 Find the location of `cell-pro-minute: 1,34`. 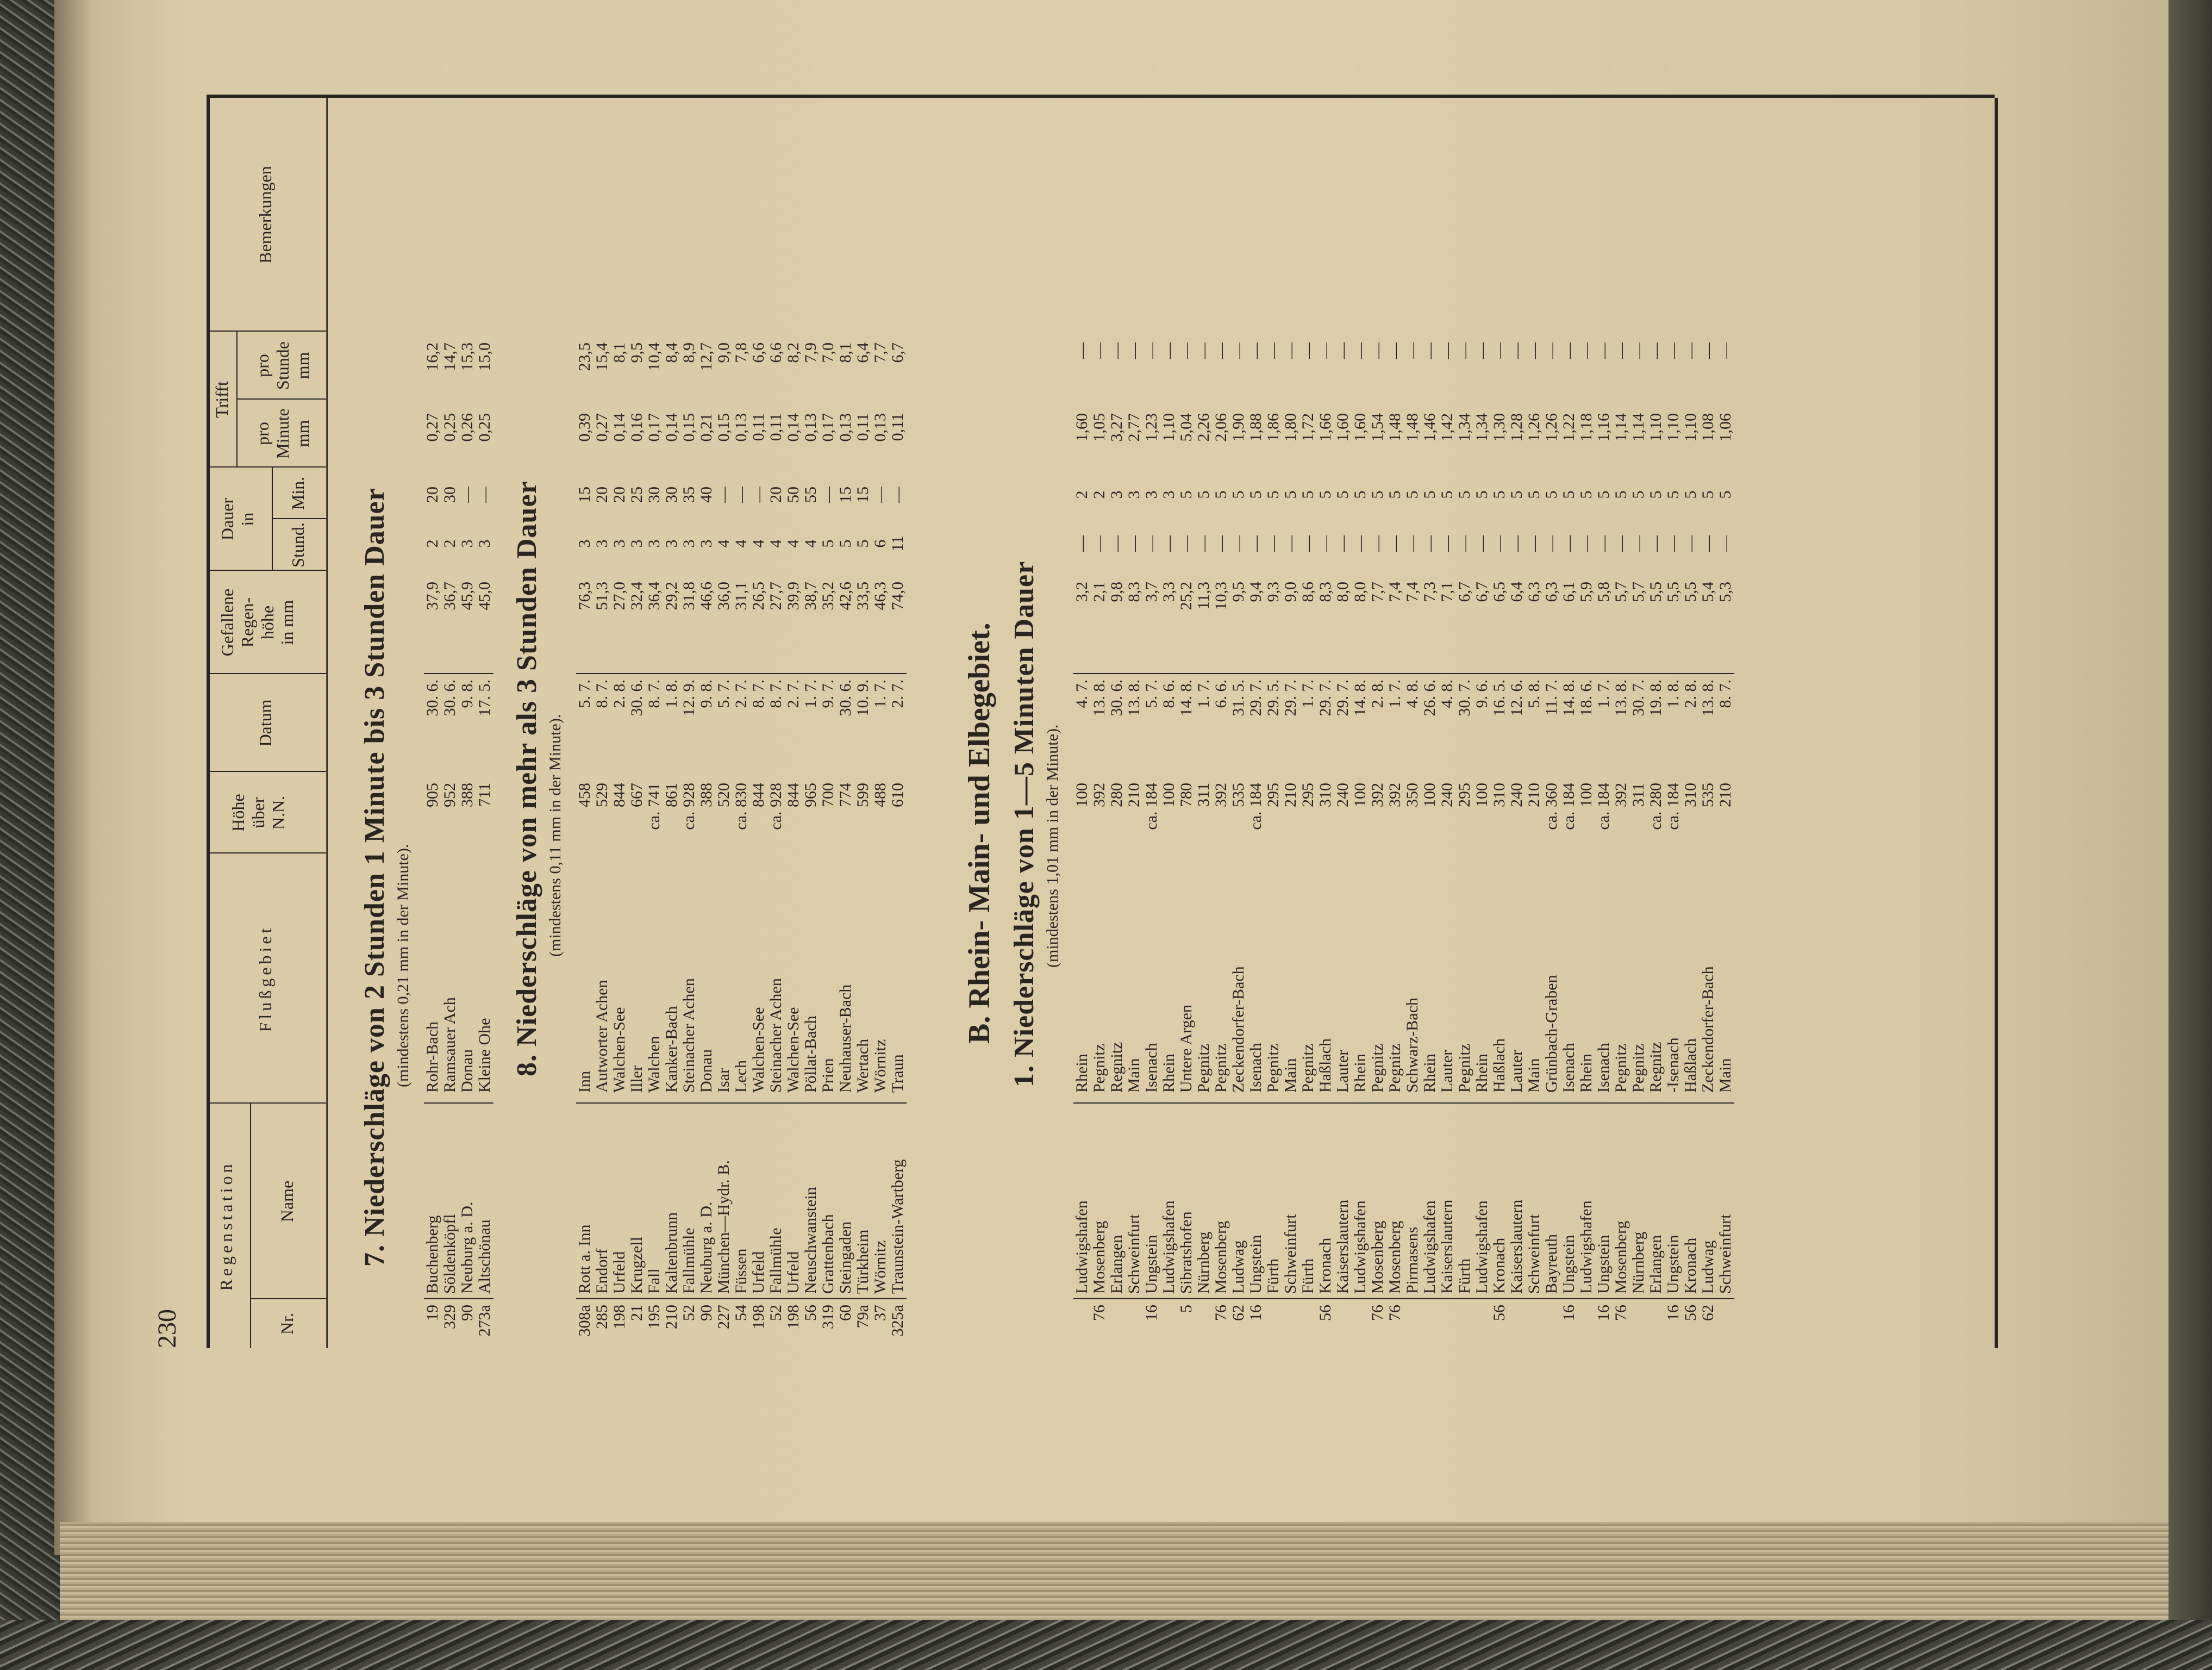

cell-pro-minute: 1,34 is located at coordinates (1464, 427).